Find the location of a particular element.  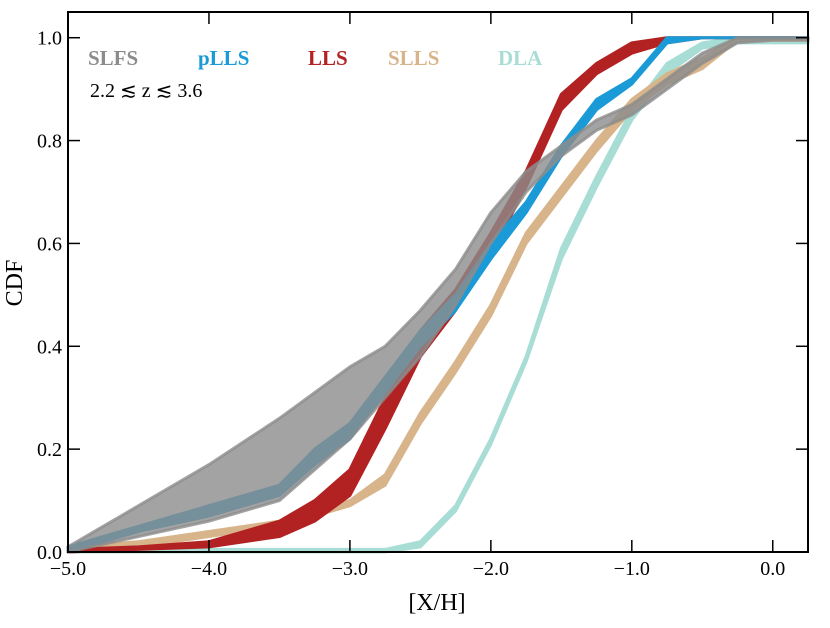

x-tick-label: −1.0 is located at coordinates (632, 569).